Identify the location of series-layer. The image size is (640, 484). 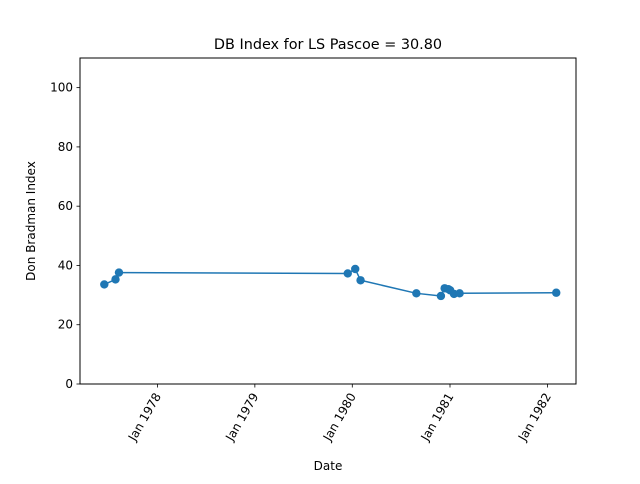
(330, 282).